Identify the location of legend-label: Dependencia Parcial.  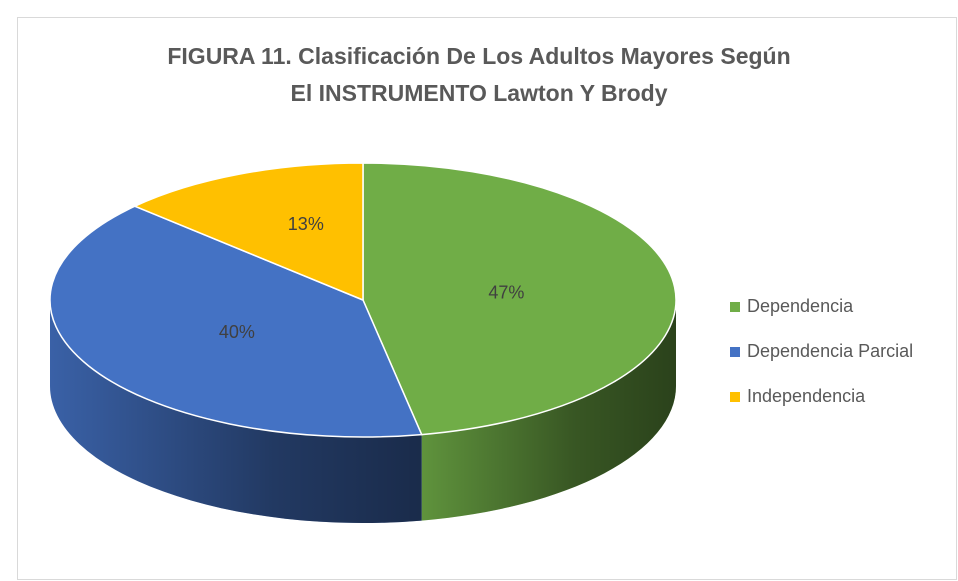
(830, 351).